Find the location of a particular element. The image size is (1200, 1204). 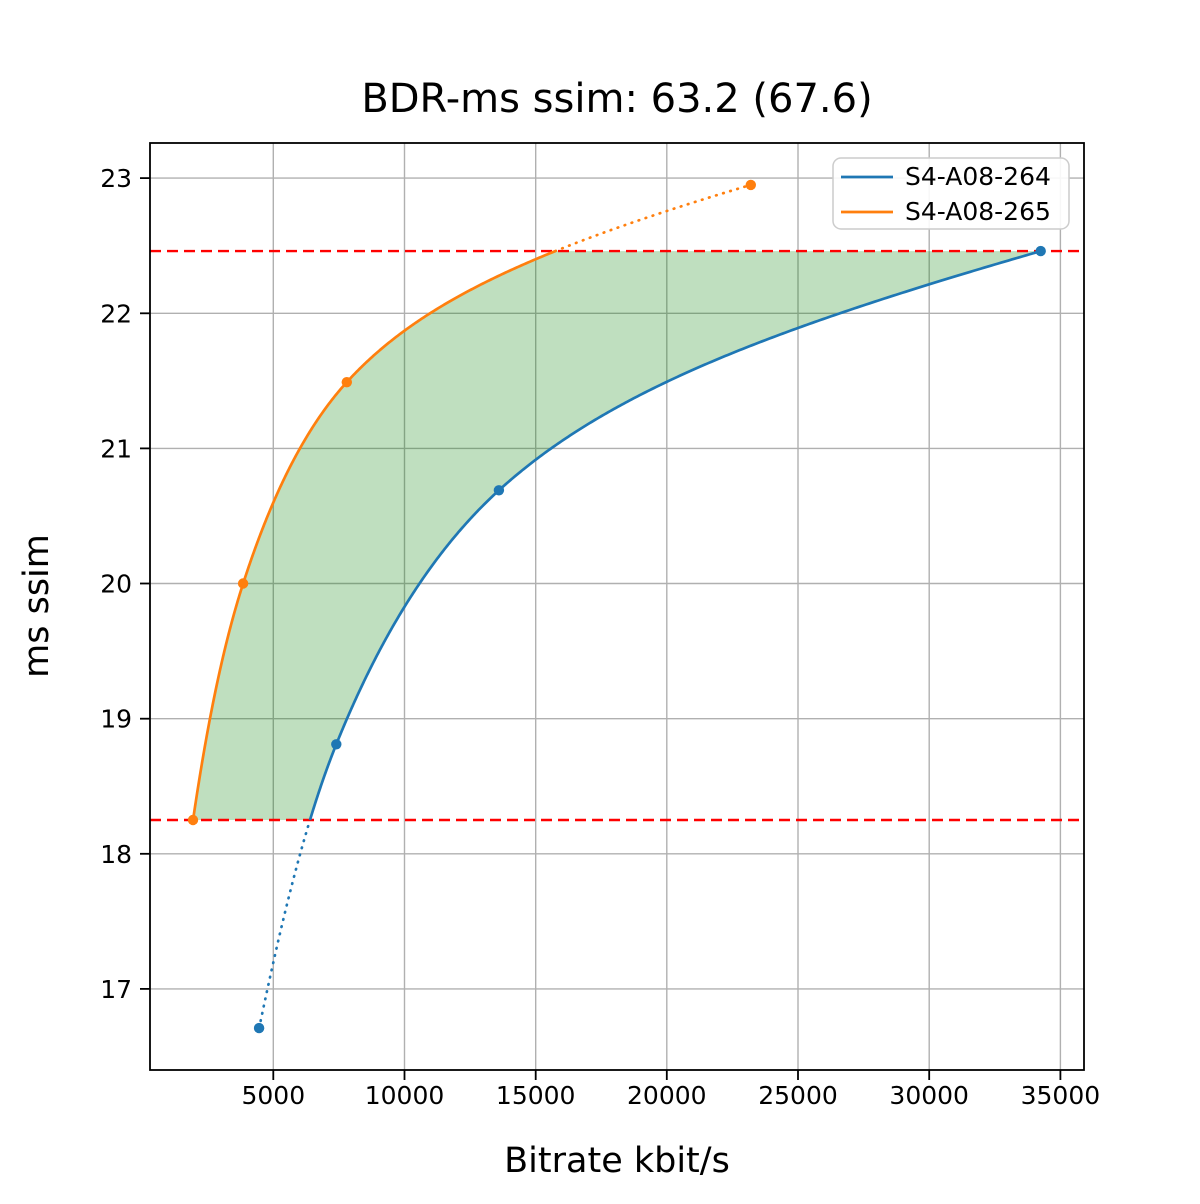

y-tick-label: 22 is located at coordinates (116, 313).